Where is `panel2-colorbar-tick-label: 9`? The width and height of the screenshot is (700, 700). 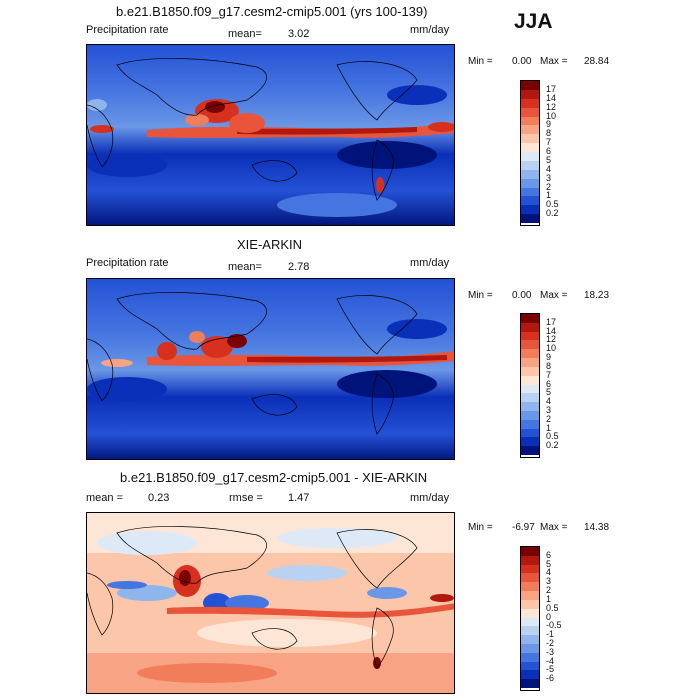 panel2-colorbar-tick-label: 9 is located at coordinates (549, 357).